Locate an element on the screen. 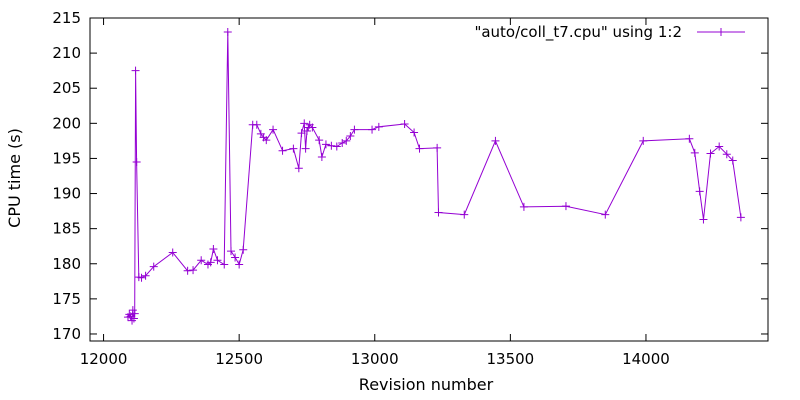  x-tick-label: 14000 is located at coordinates (646, 359).